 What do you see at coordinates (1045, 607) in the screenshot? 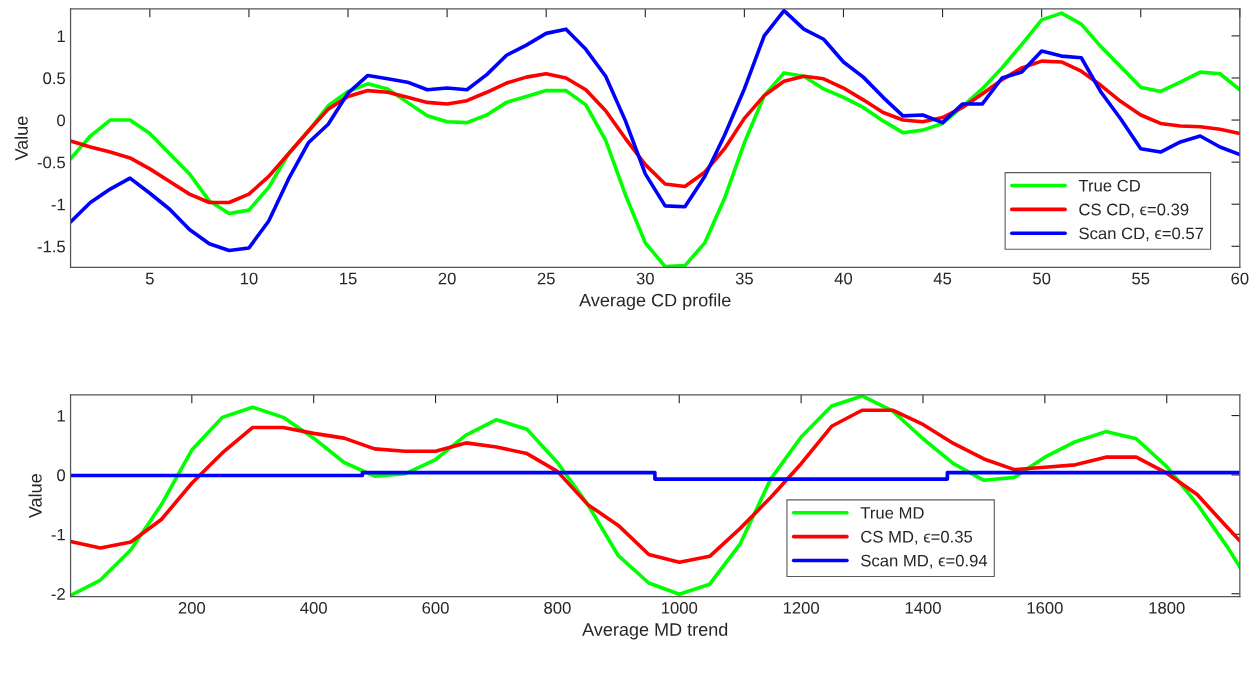
I see `x-tick-label: 1600` at bounding box center [1045, 607].